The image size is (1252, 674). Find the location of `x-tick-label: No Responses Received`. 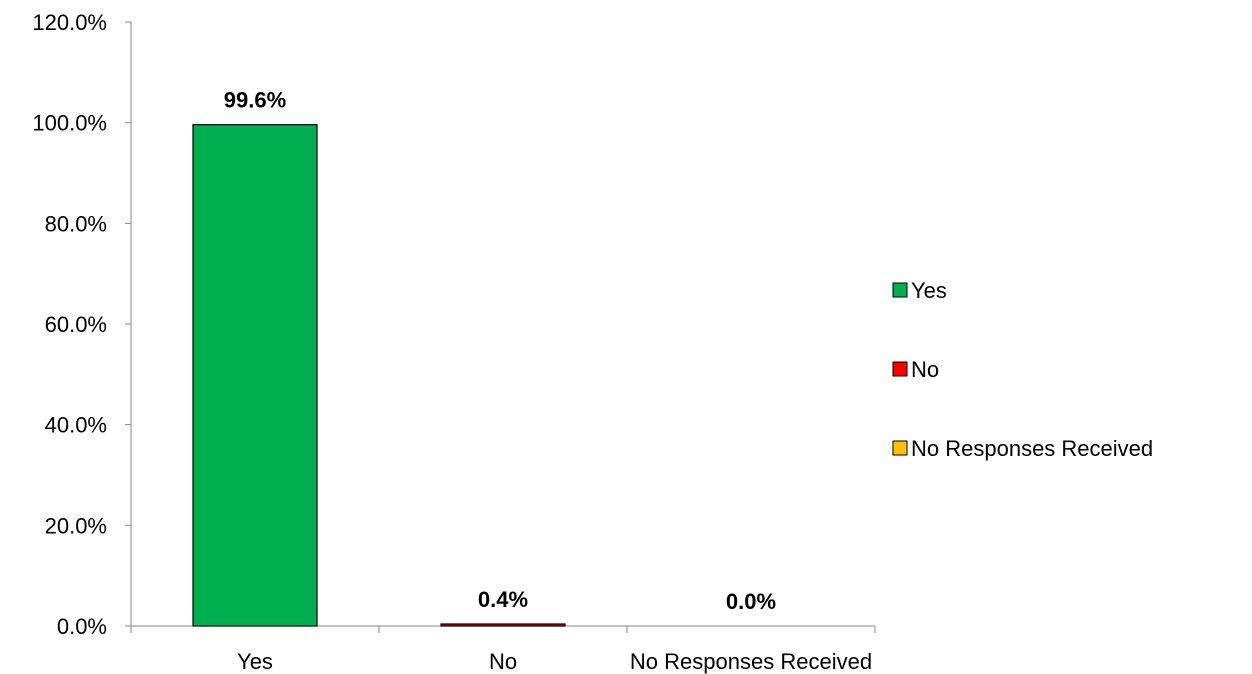

x-tick-label: No Responses Received is located at coordinates (751, 661).